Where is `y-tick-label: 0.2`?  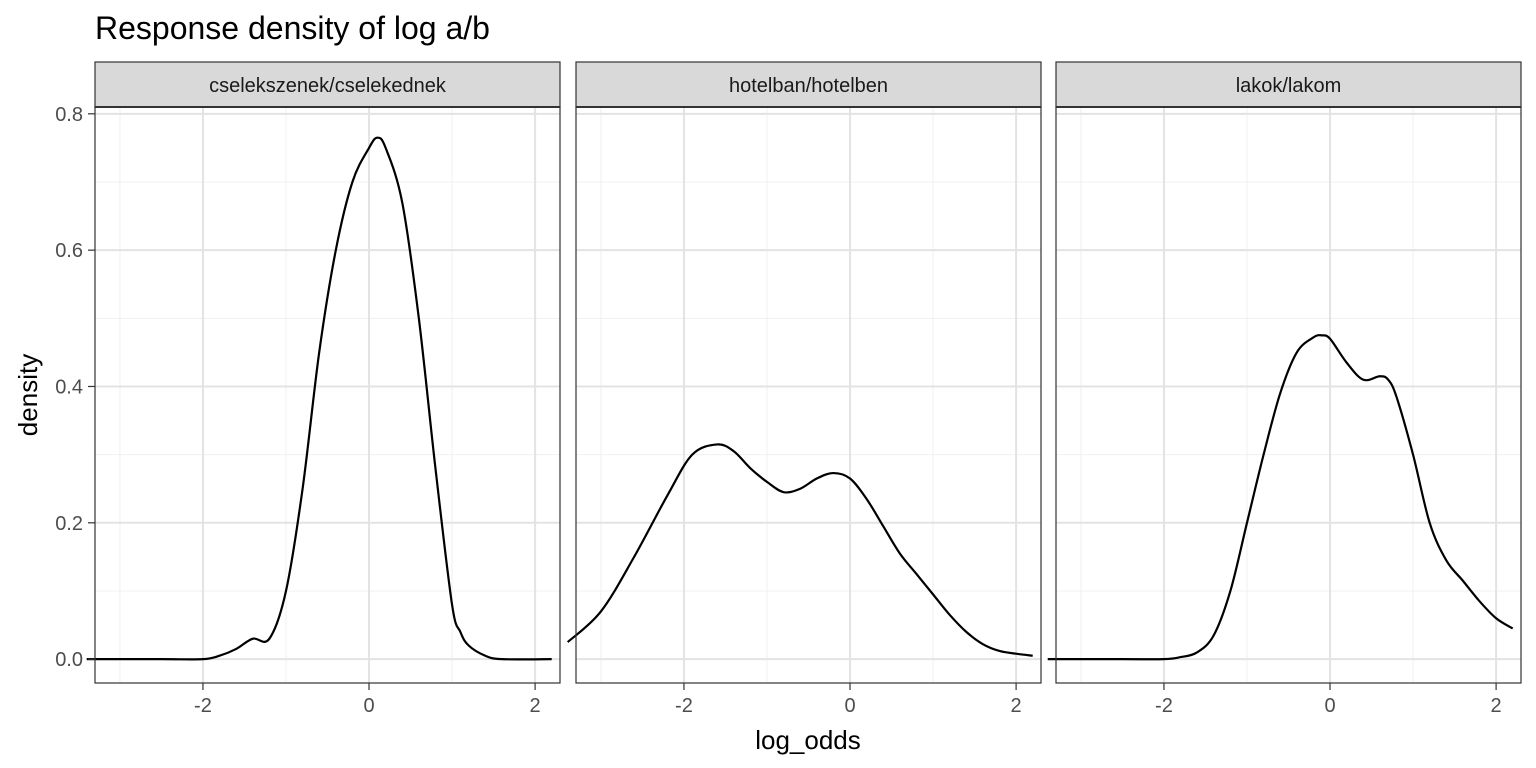 y-tick-label: 0.2 is located at coordinates (69, 524).